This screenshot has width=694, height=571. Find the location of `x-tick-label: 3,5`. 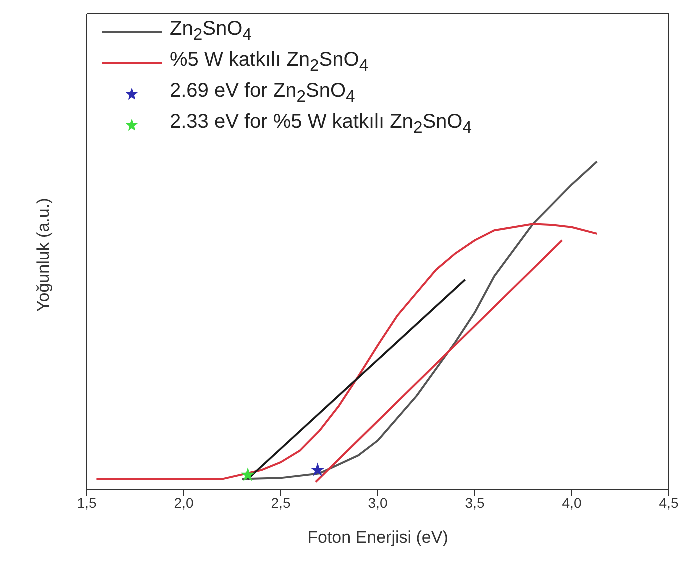

x-tick-label: 3,5 is located at coordinates (475, 502).